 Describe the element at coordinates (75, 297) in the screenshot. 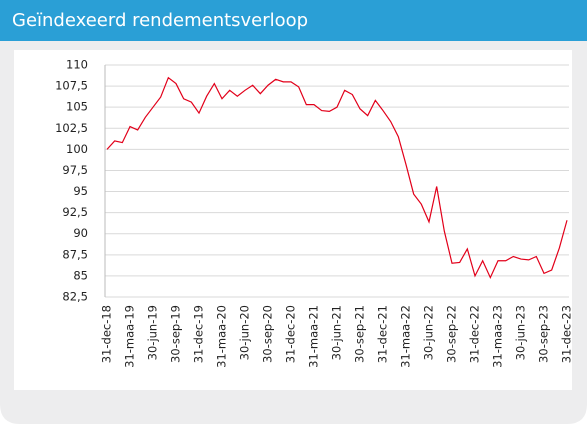

I see `y-tick-label: 82,5` at that location.